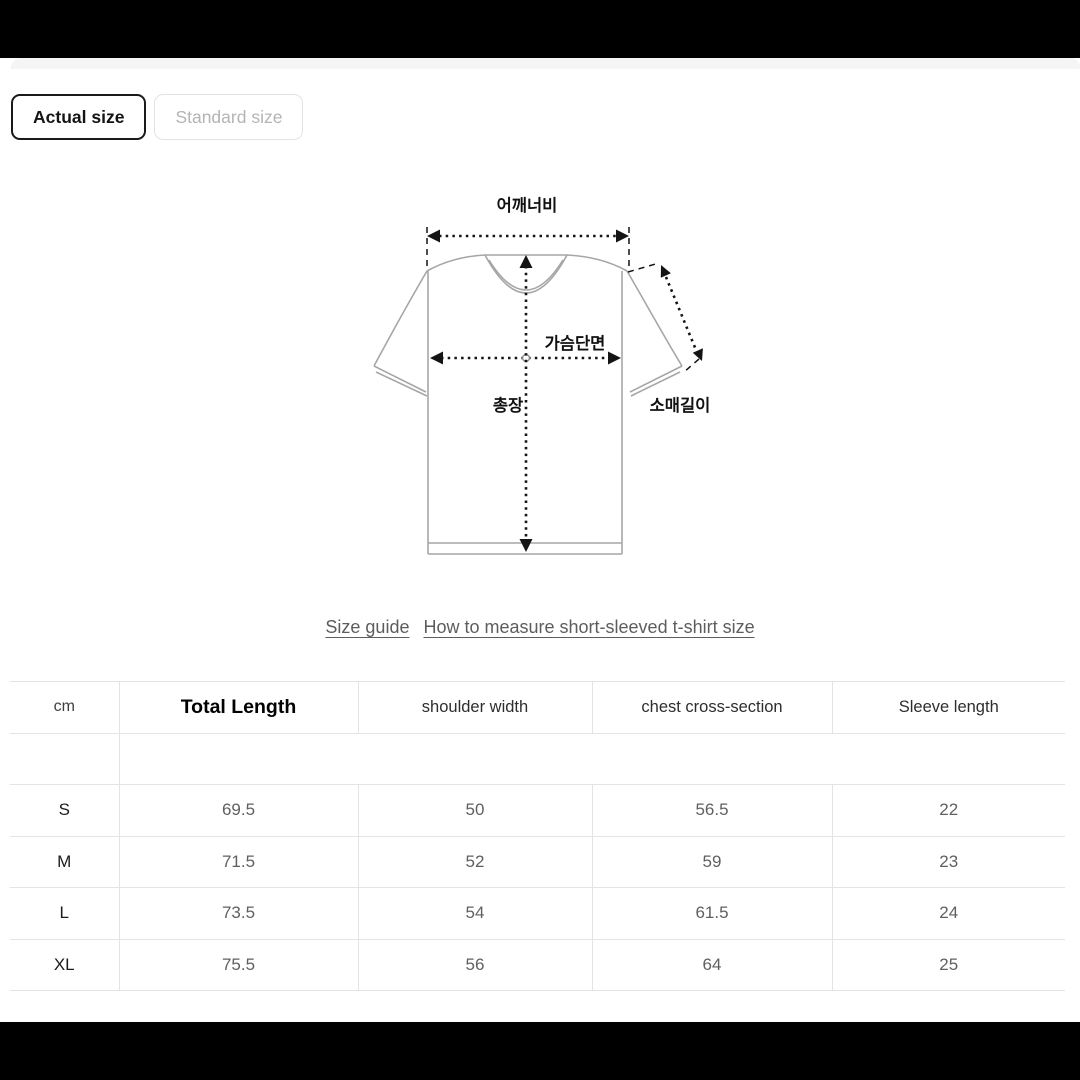 The height and width of the screenshot is (1080, 1080). What do you see at coordinates (680, 405) in the screenshot?
I see `label-sleeve-length-ko: 소매길이` at bounding box center [680, 405].